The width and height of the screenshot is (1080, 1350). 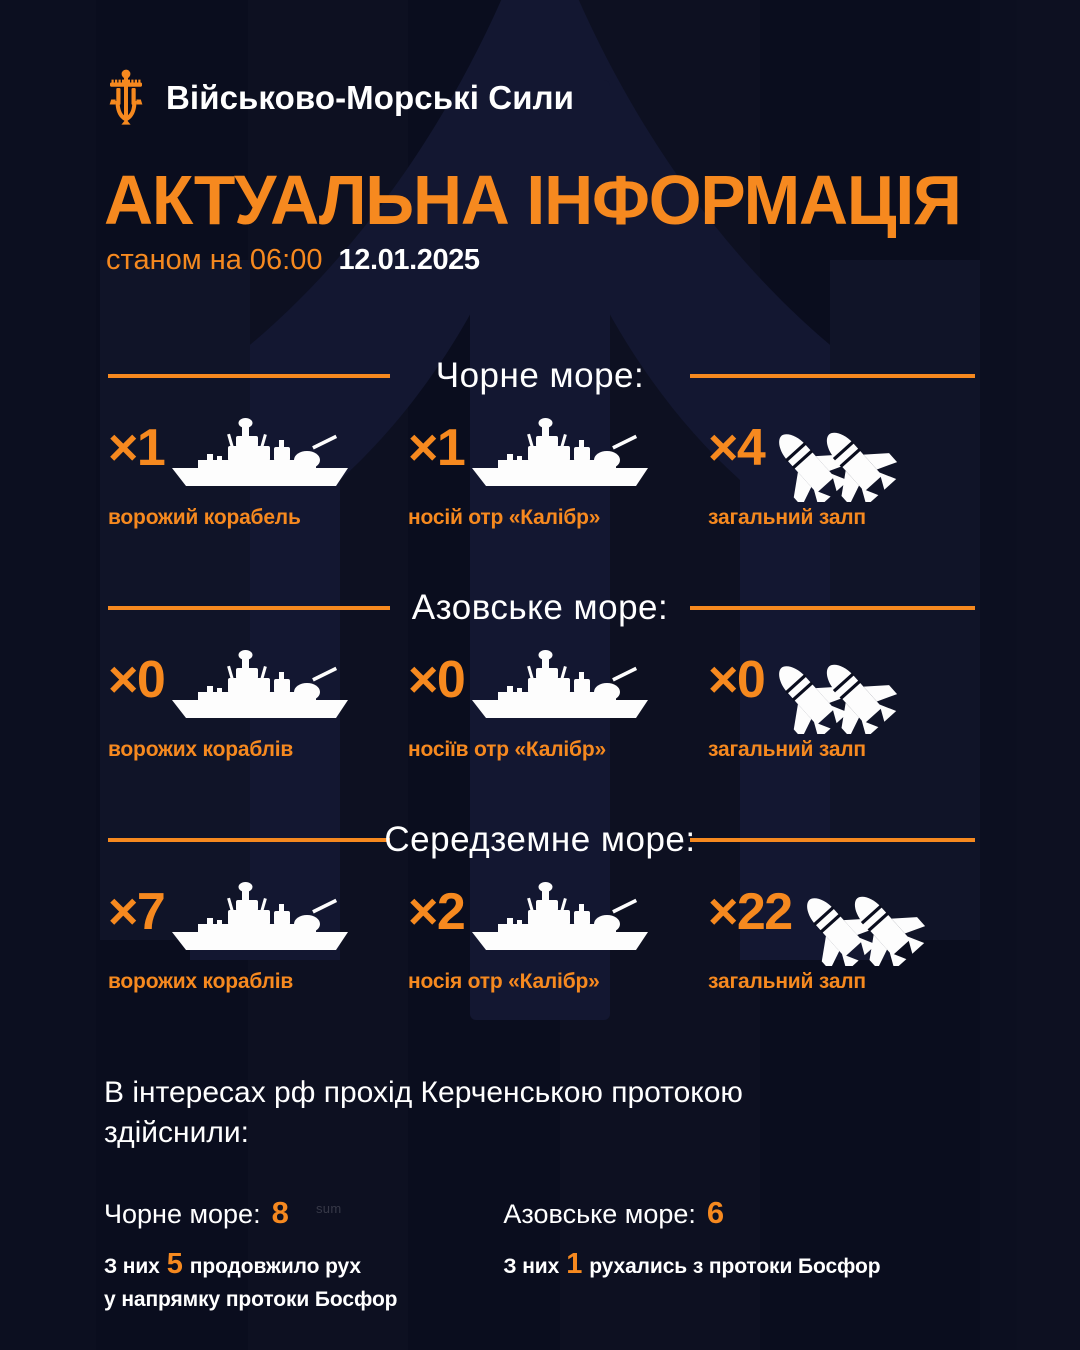 What do you see at coordinates (182, 1213) in the screenshot?
I see `footer-sea-label: Чорне море:` at bounding box center [182, 1213].